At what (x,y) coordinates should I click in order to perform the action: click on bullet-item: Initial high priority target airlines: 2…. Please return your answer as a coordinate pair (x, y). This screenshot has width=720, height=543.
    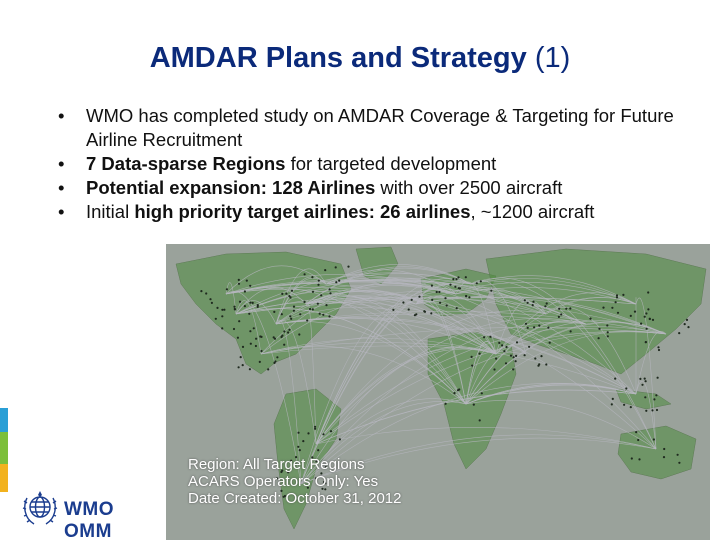
    Looking at the image, I should click on (378, 212).